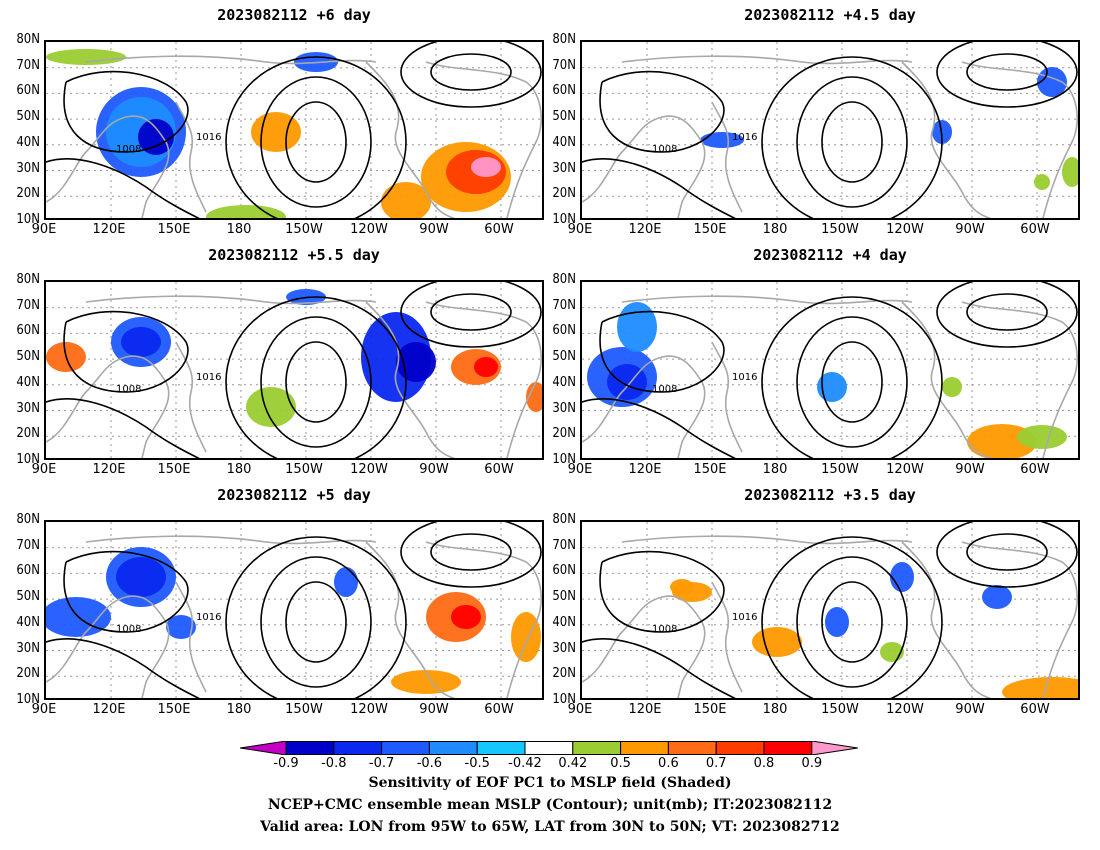  What do you see at coordinates (294, 495) in the screenshot?
I see `panel-title: 2023082112 +5 day` at bounding box center [294, 495].